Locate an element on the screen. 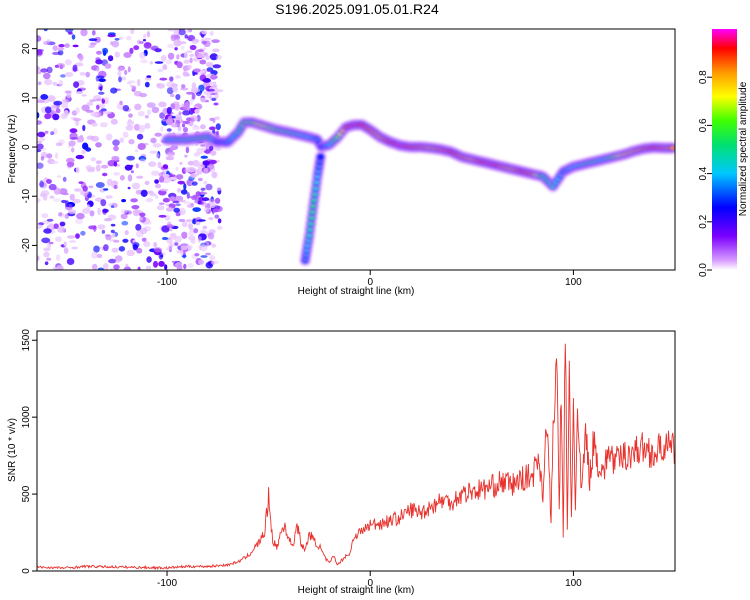 This screenshot has height=600, width=750. colorbar-tick-label: 0.8 is located at coordinates (703, 77).